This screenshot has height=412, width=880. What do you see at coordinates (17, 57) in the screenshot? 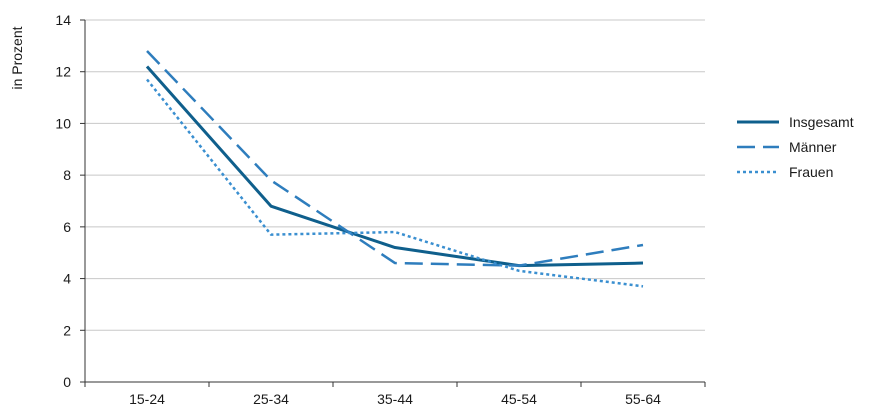
I see `y-axis-title: in Prozent` at bounding box center [17, 57].